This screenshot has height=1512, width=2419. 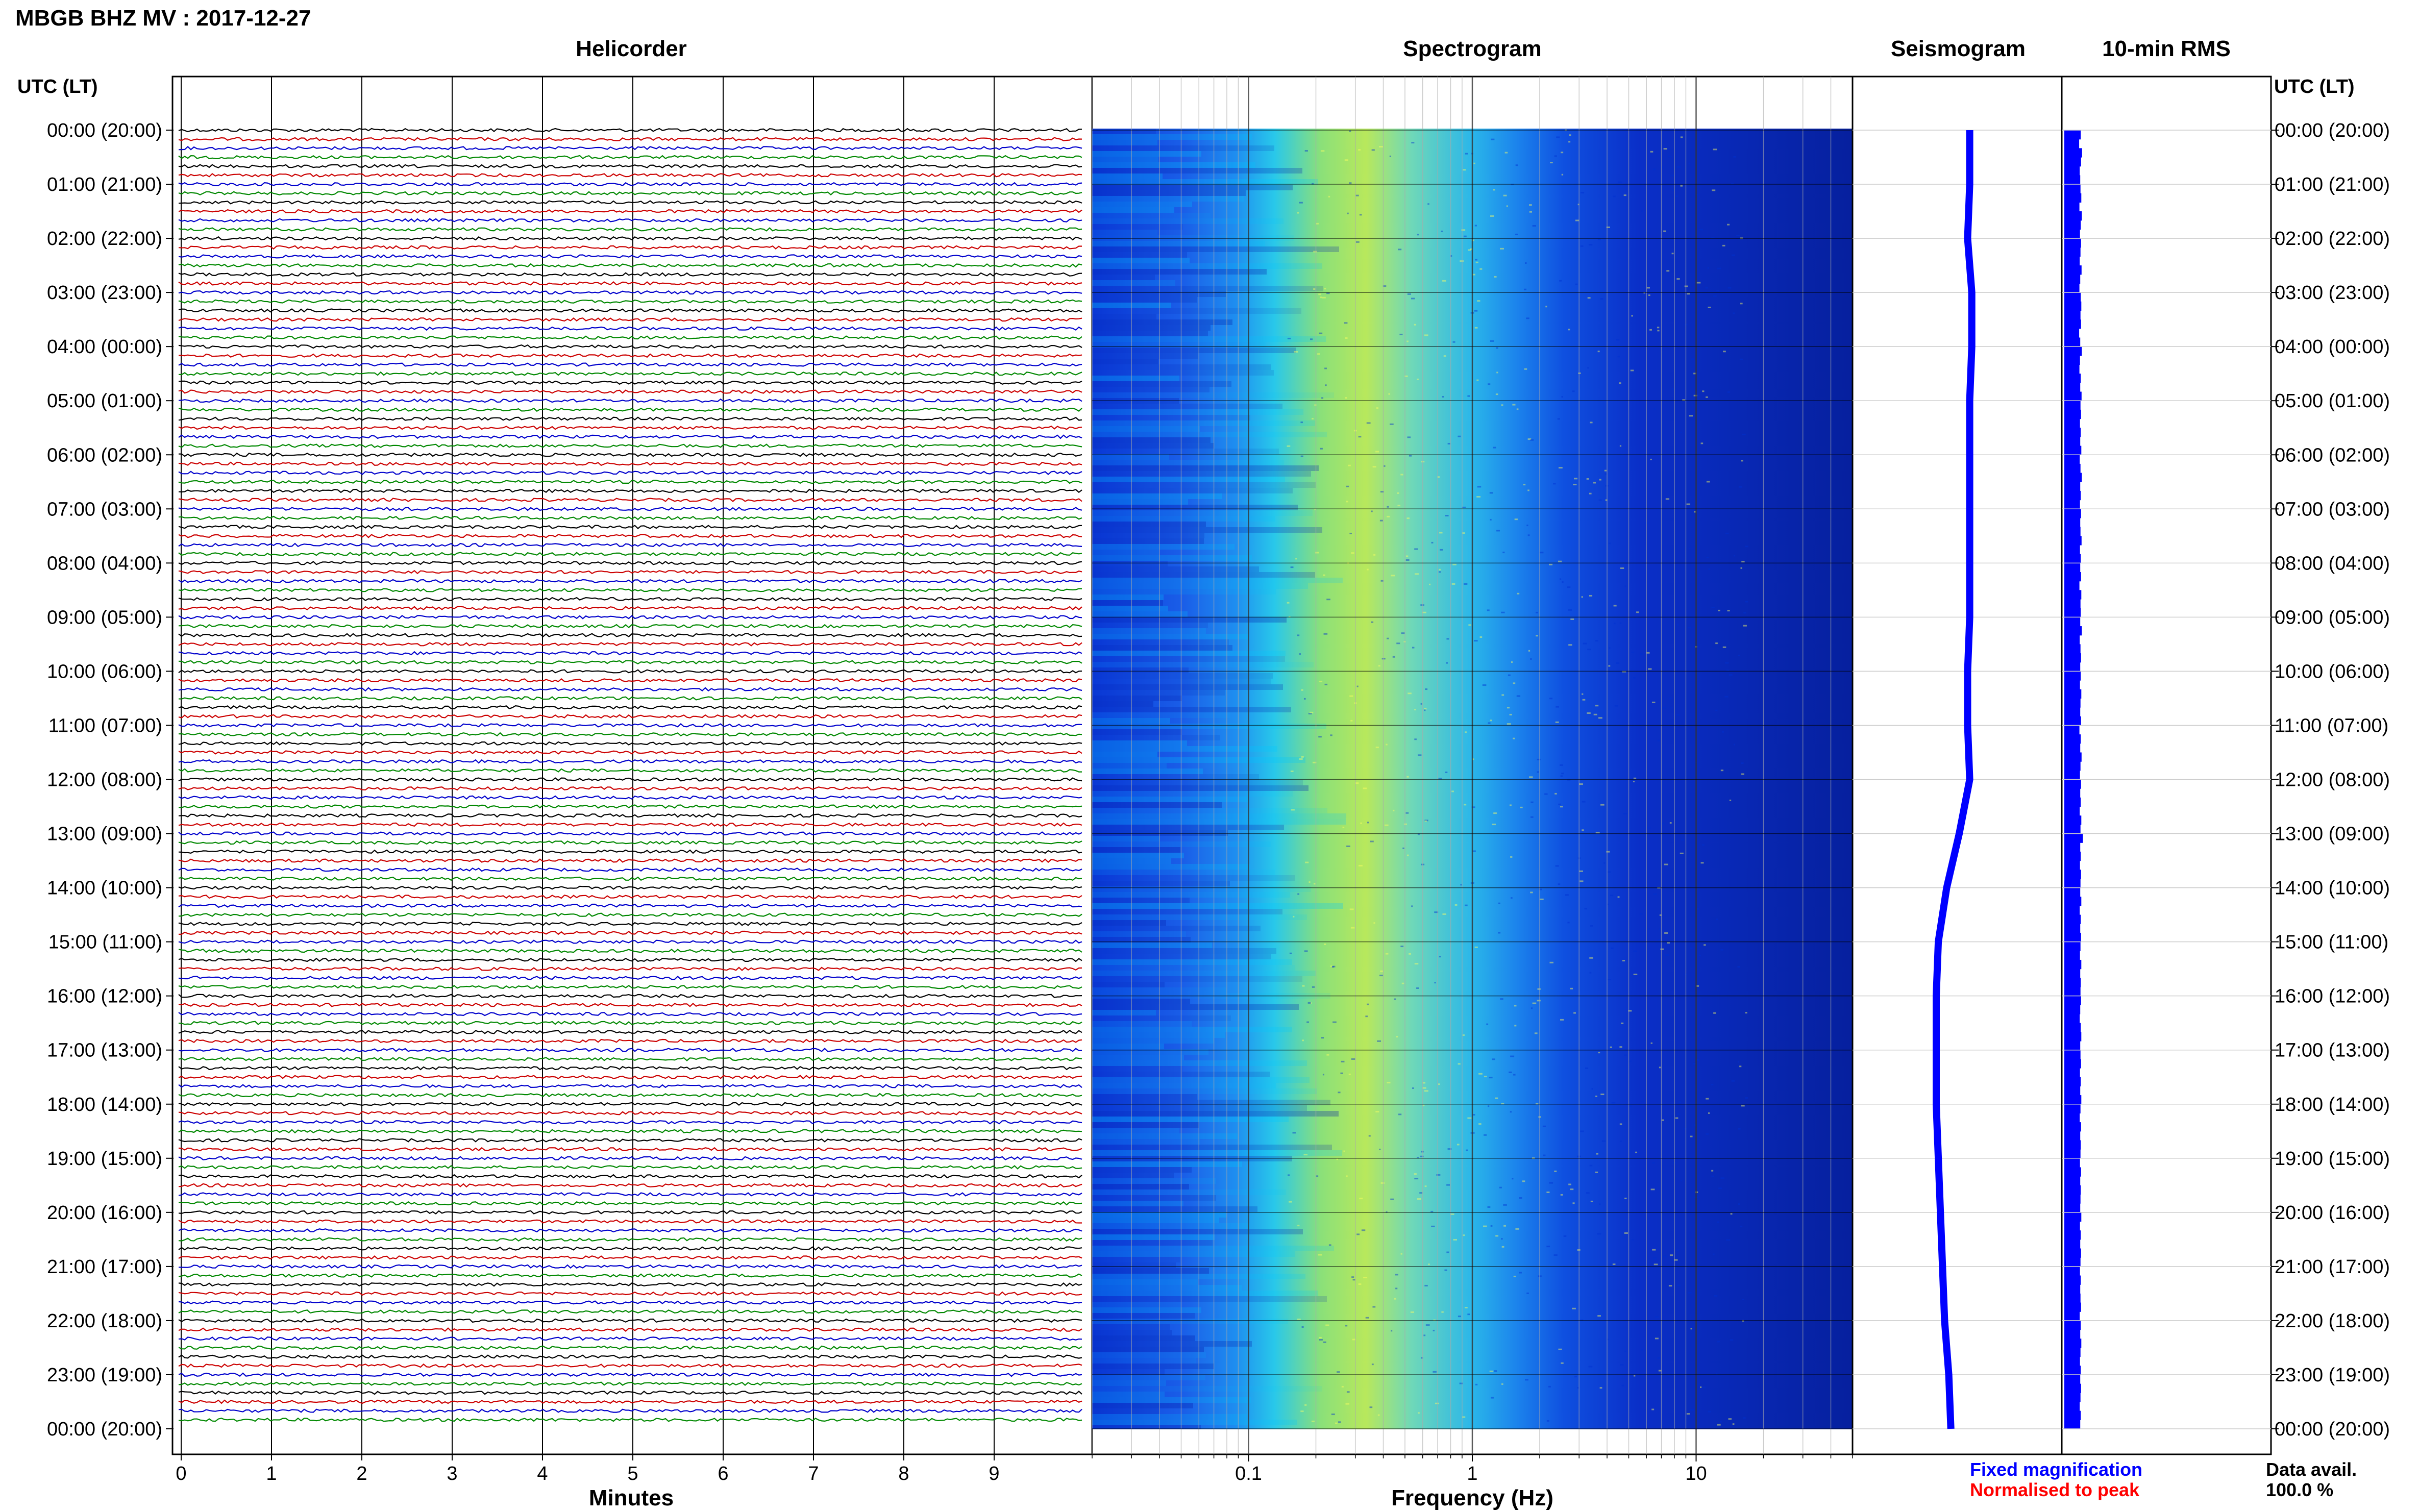 I want to click on hour-tick-label-right: 00:00 (20:00), so click(x=2332, y=130).